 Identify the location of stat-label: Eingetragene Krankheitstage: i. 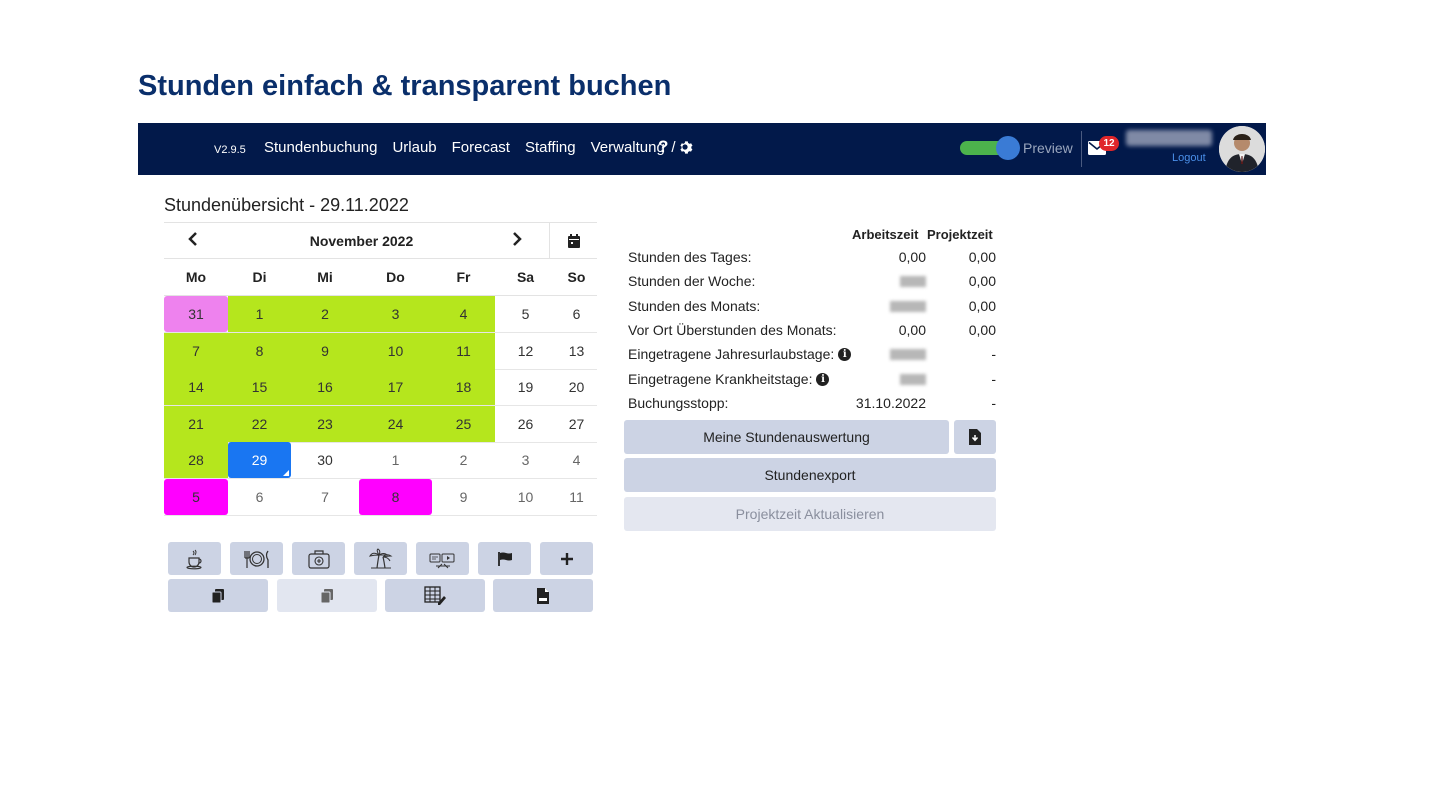
(729, 379).